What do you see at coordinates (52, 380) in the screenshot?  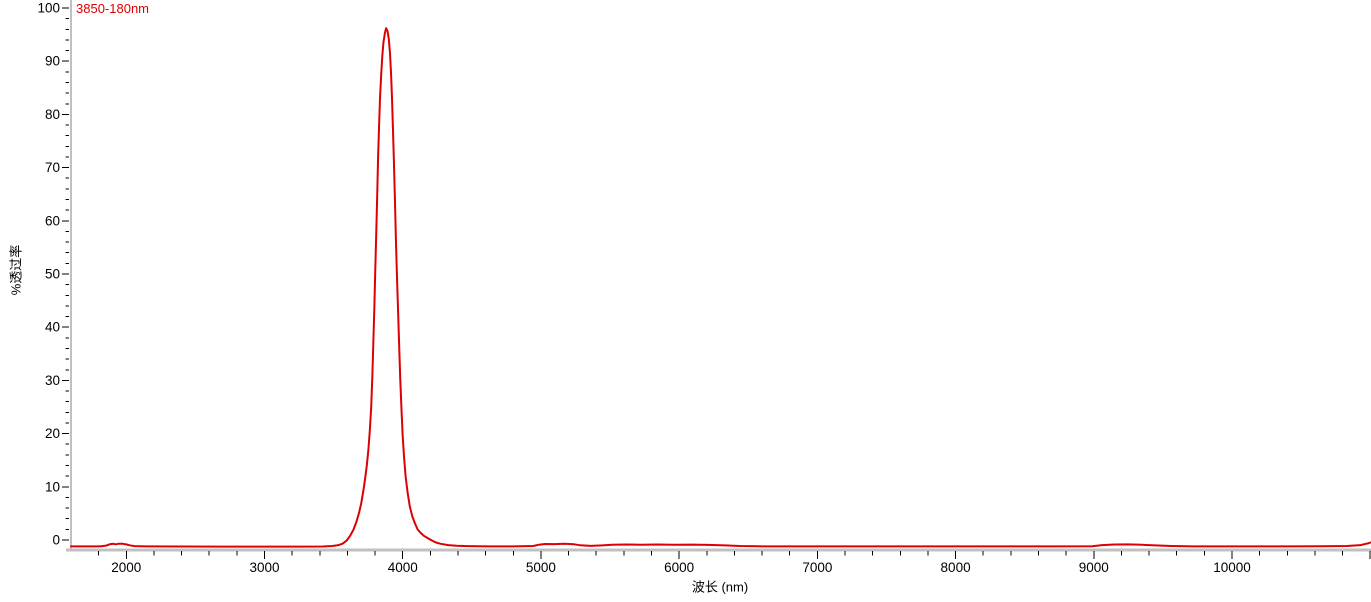 I see `y-tick-label: 30` at bounding box center [52, 380].